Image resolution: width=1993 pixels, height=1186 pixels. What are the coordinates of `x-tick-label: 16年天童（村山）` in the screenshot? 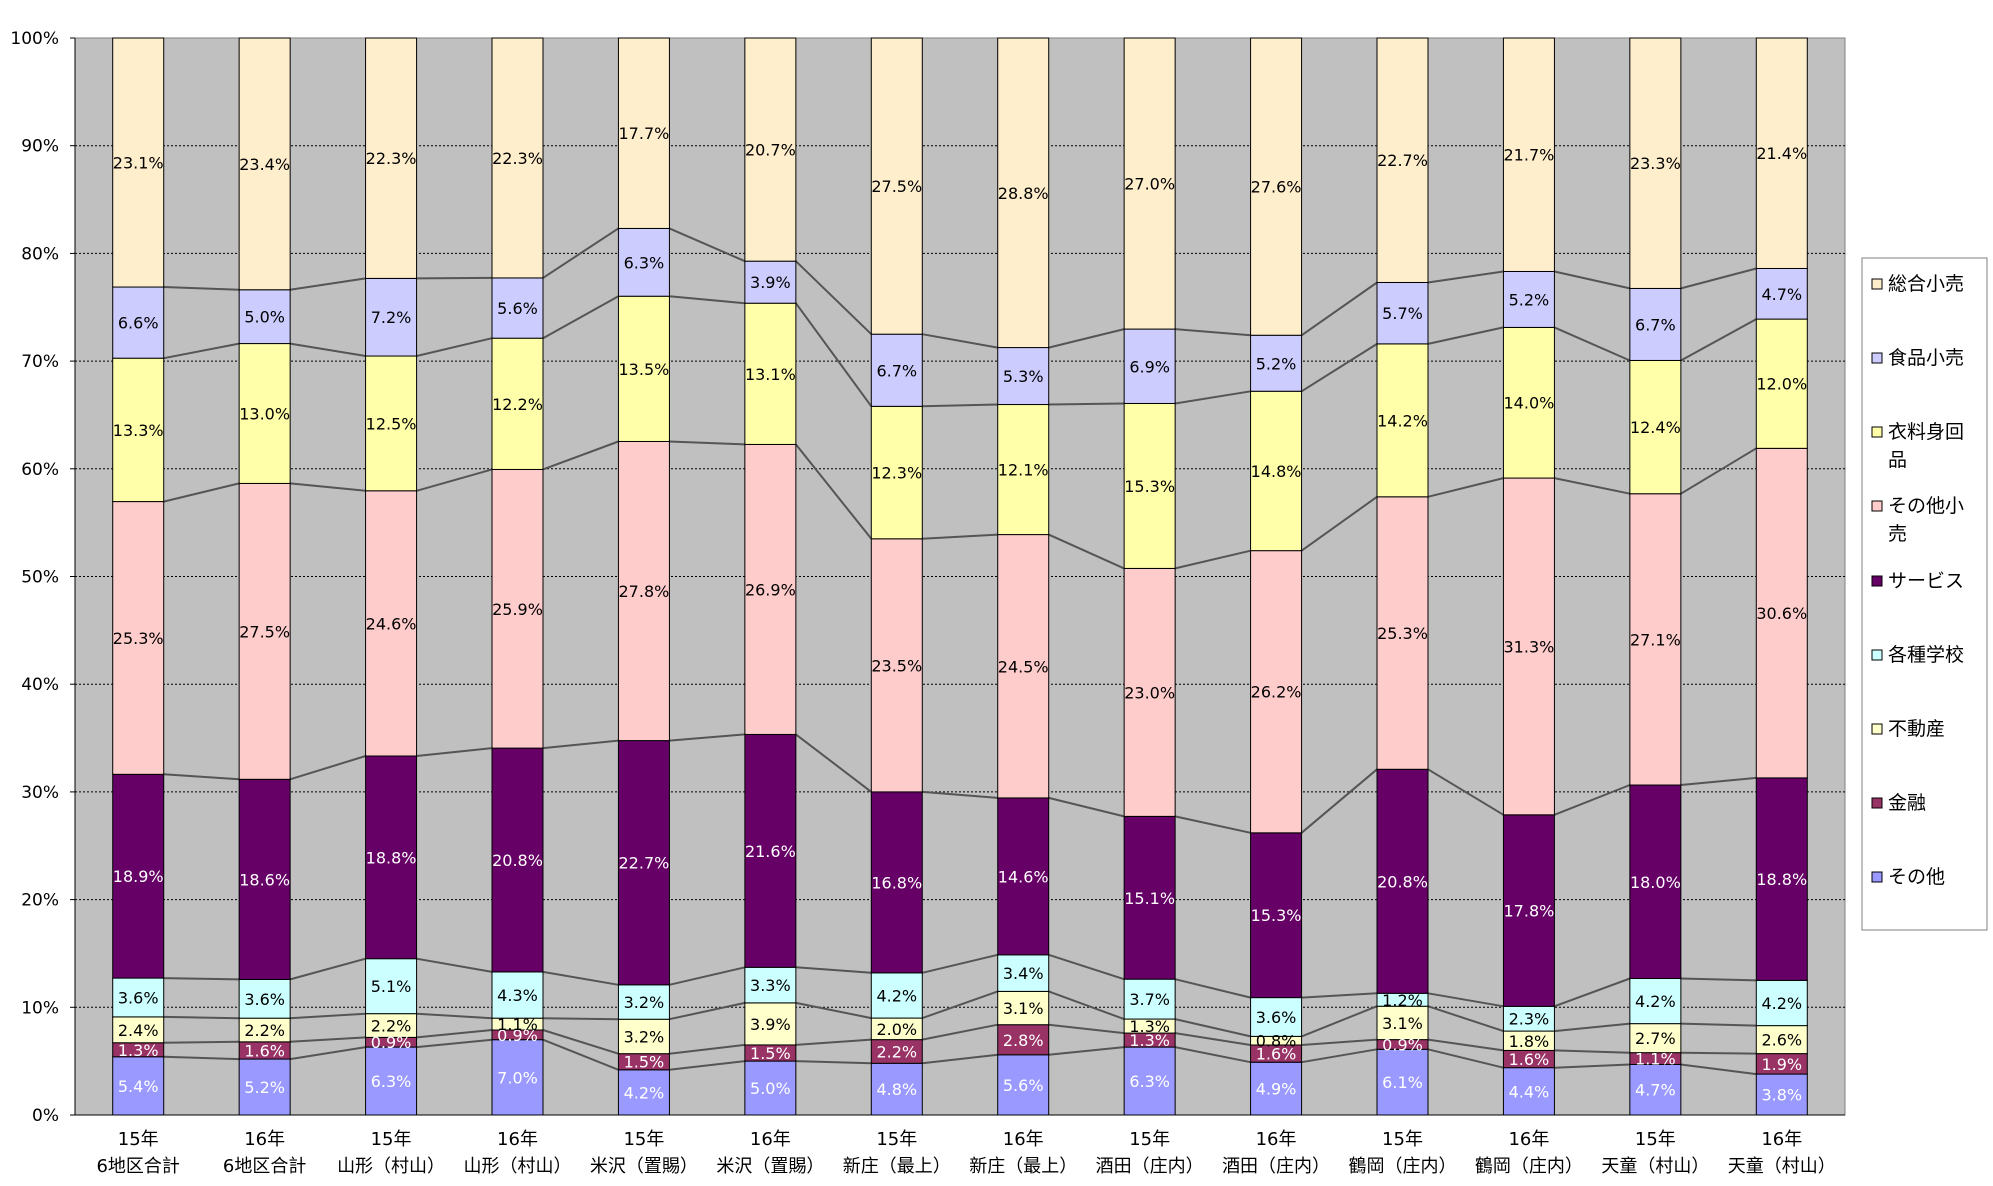 It's located at (1782, 1153).